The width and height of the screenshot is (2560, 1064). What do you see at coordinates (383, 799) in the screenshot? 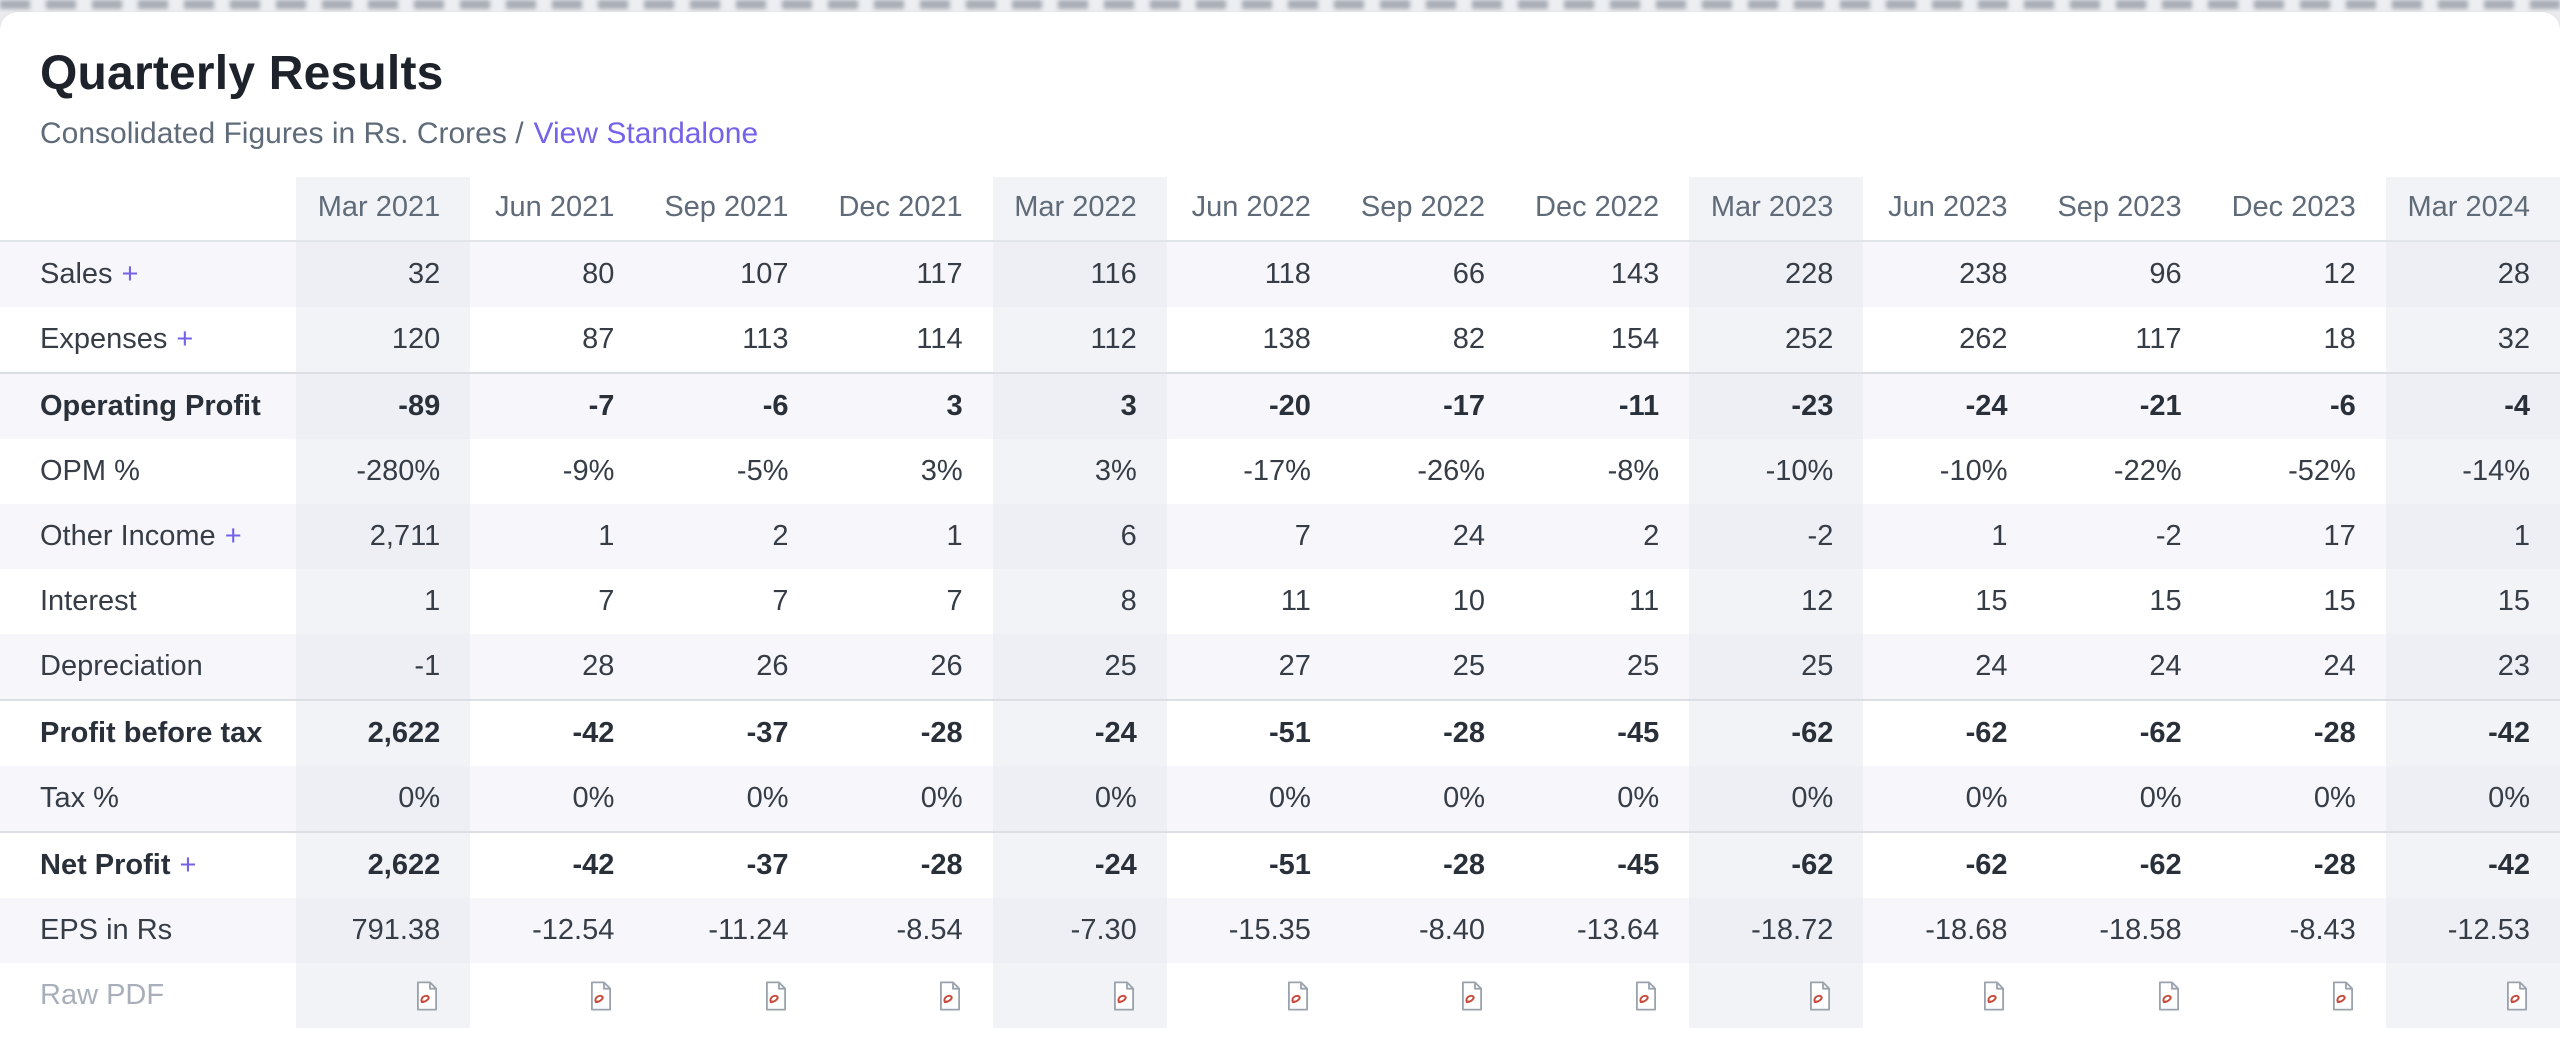
I see `cell-tax-mar-2021: 0%` at bounding box center [383, 799].